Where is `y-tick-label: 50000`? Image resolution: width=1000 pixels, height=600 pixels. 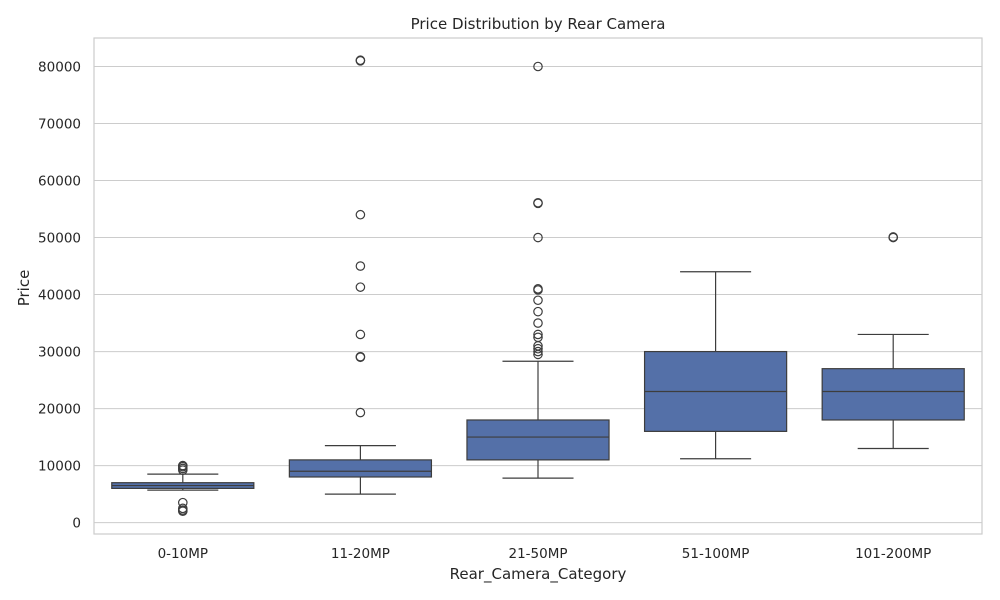 y-tick-label: 50000 is located at coordinates (59, 239).